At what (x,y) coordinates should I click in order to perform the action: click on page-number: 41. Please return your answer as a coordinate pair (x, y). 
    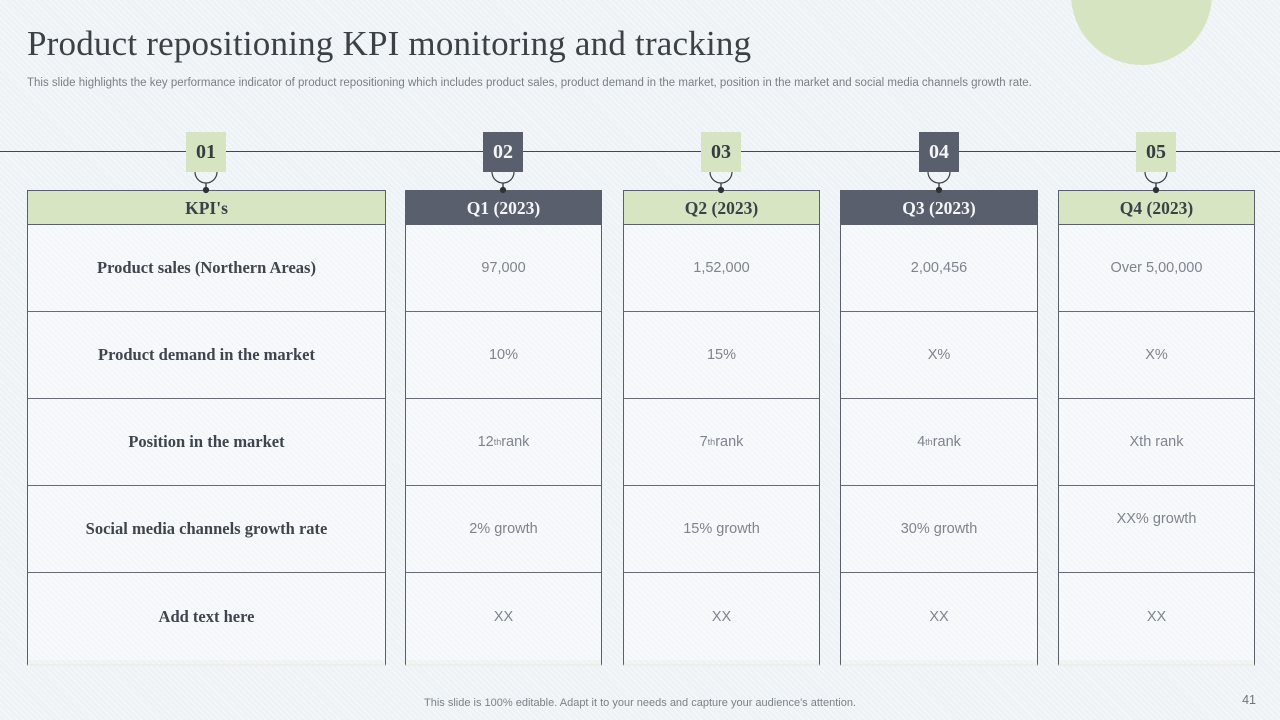
    Looking at the image, I should click on (1249, 700).